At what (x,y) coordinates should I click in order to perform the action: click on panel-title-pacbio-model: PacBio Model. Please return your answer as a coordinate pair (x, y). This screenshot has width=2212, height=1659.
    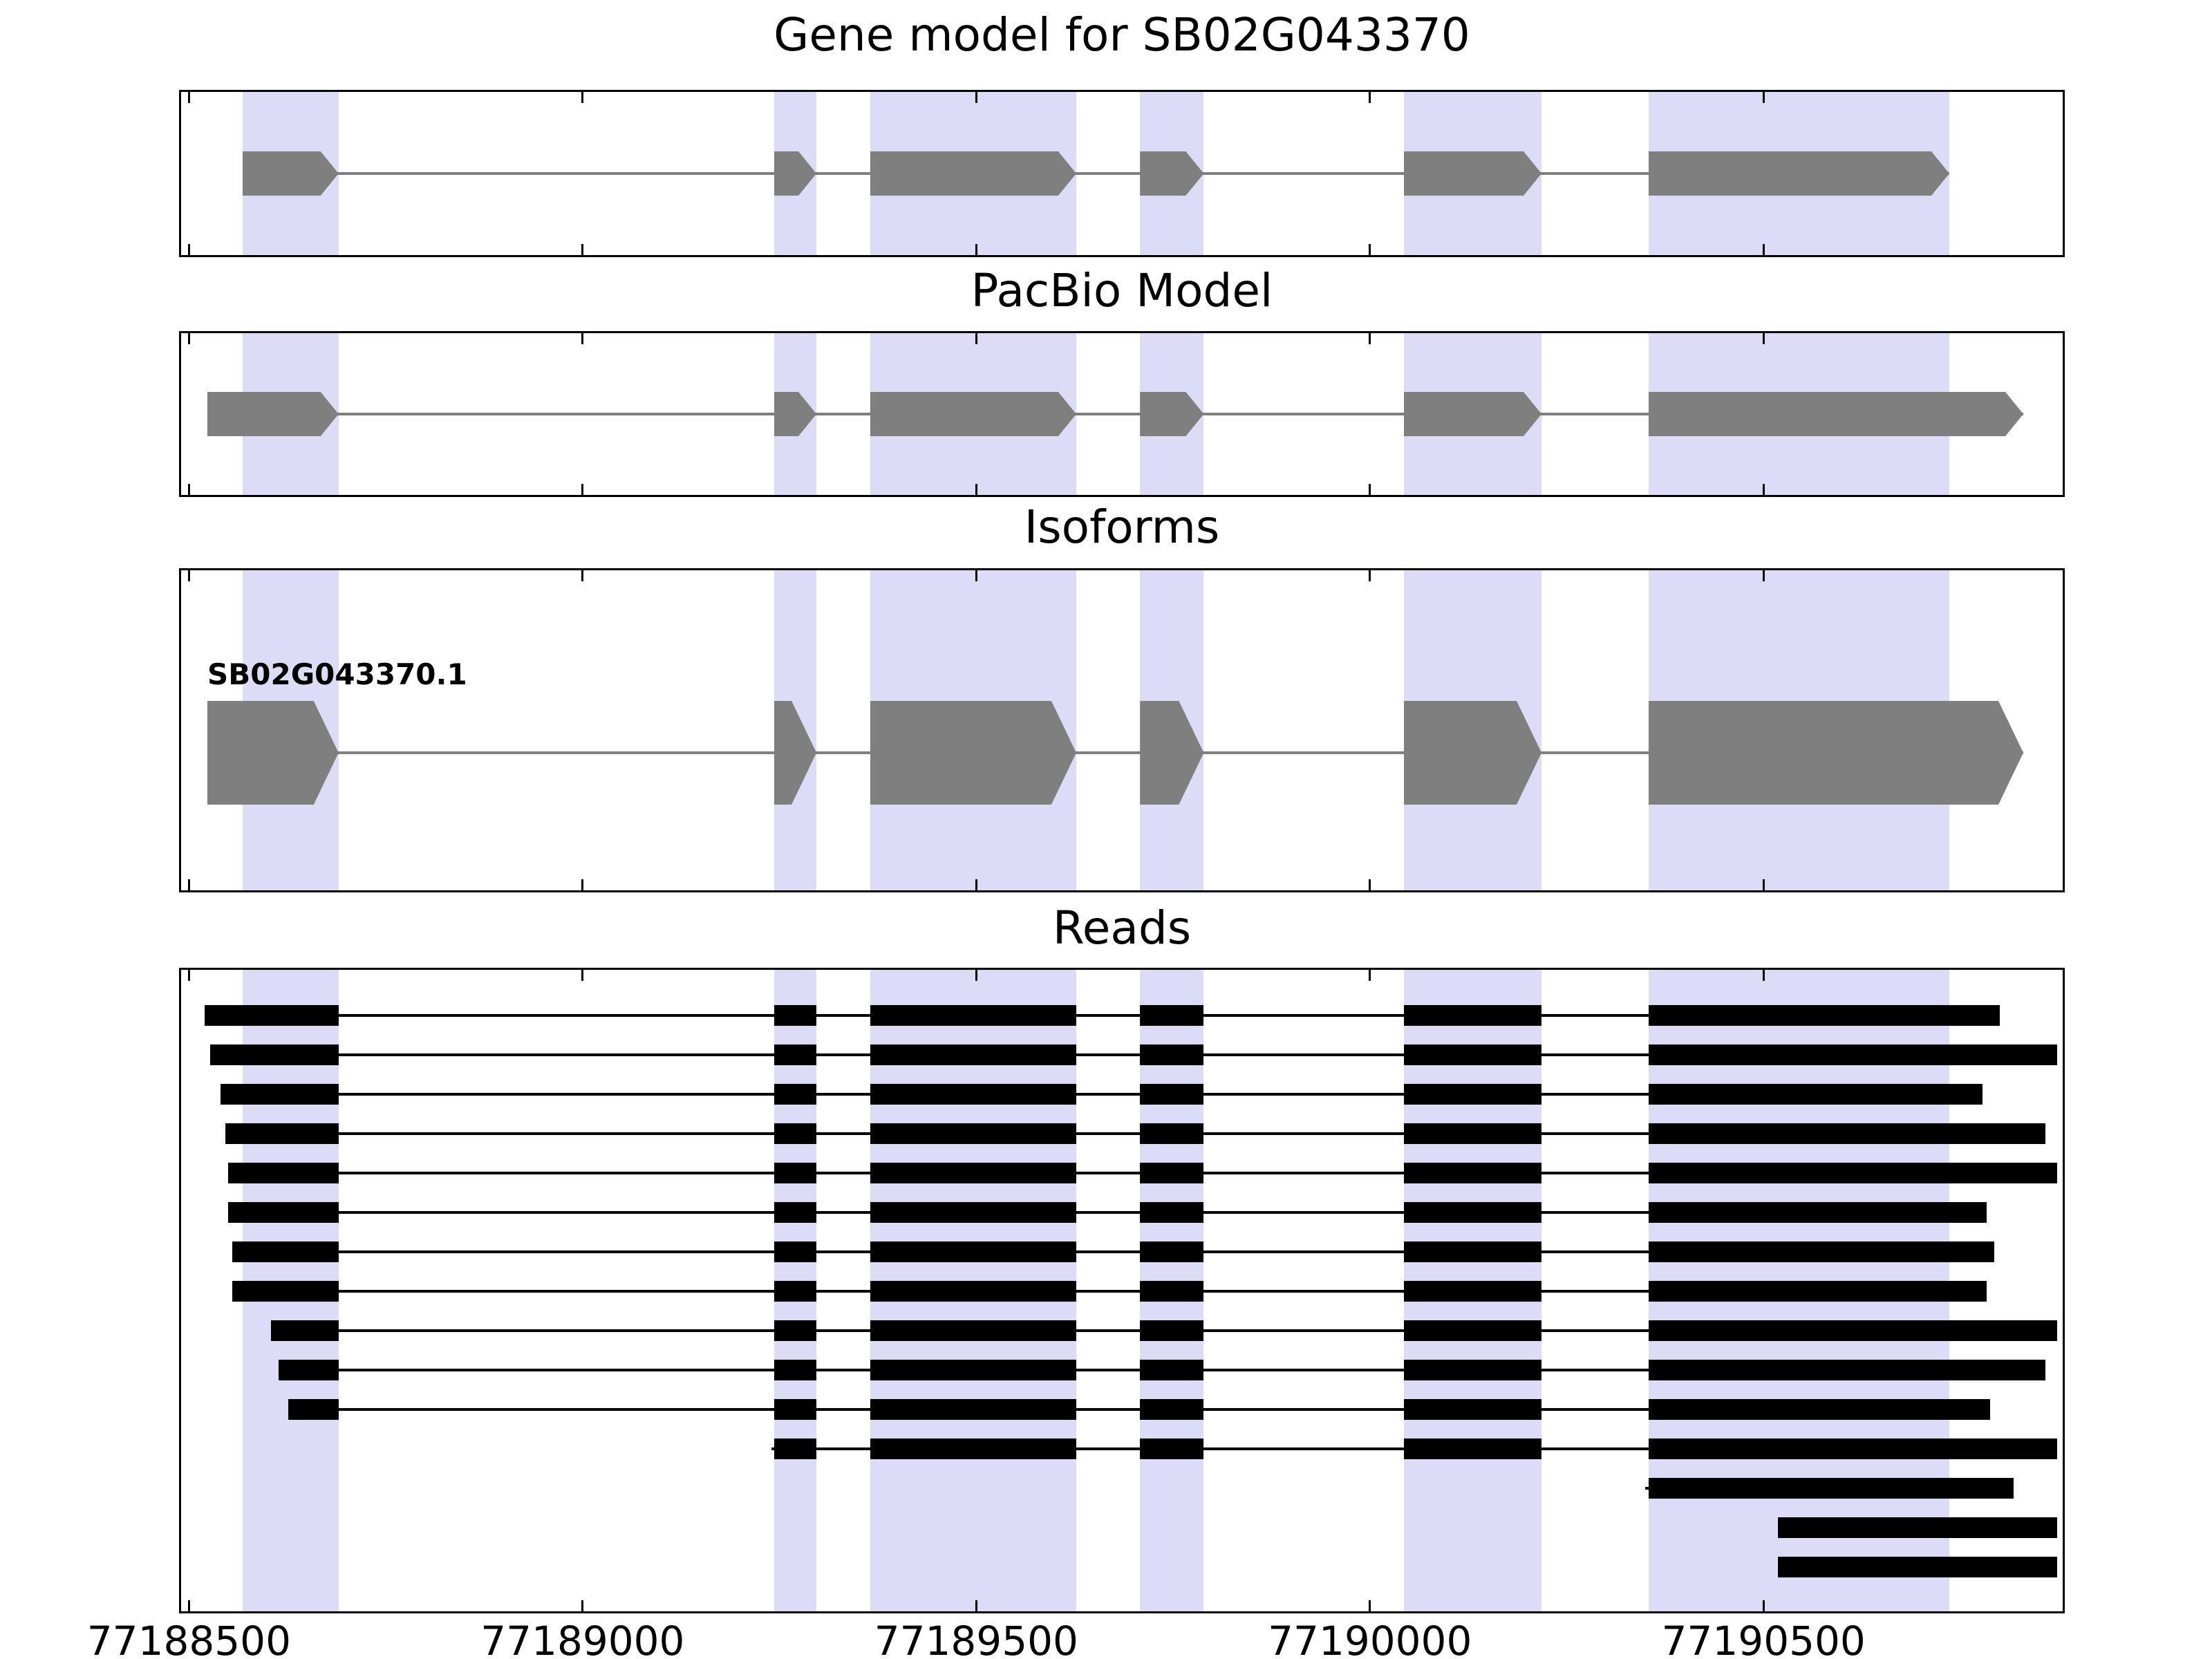
    Looking at the image, I should click on (1122, 290).